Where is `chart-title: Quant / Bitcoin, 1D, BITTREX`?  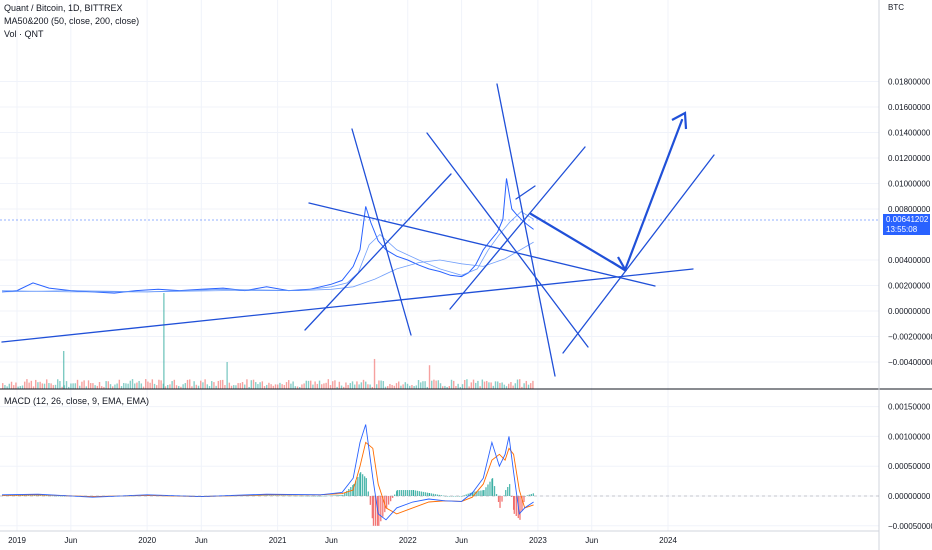
chart-title: Quant / Bitcoin, 1D, BITTREX is located at coordinates (63, 8).